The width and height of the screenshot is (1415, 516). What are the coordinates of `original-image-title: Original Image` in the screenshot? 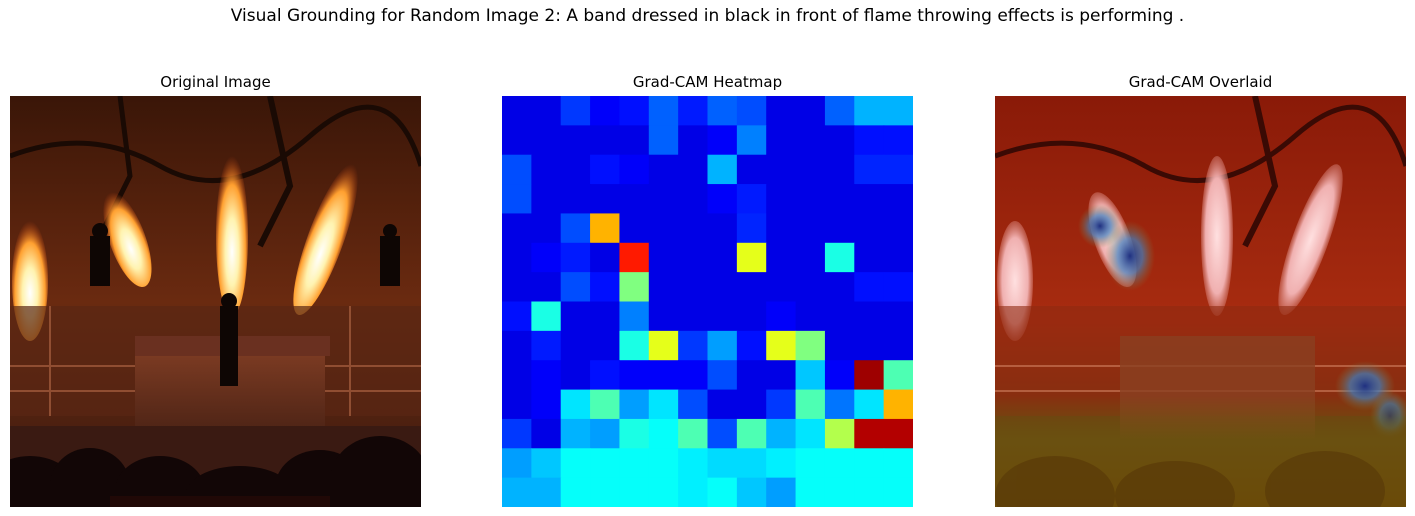 It's located at (215, 82).